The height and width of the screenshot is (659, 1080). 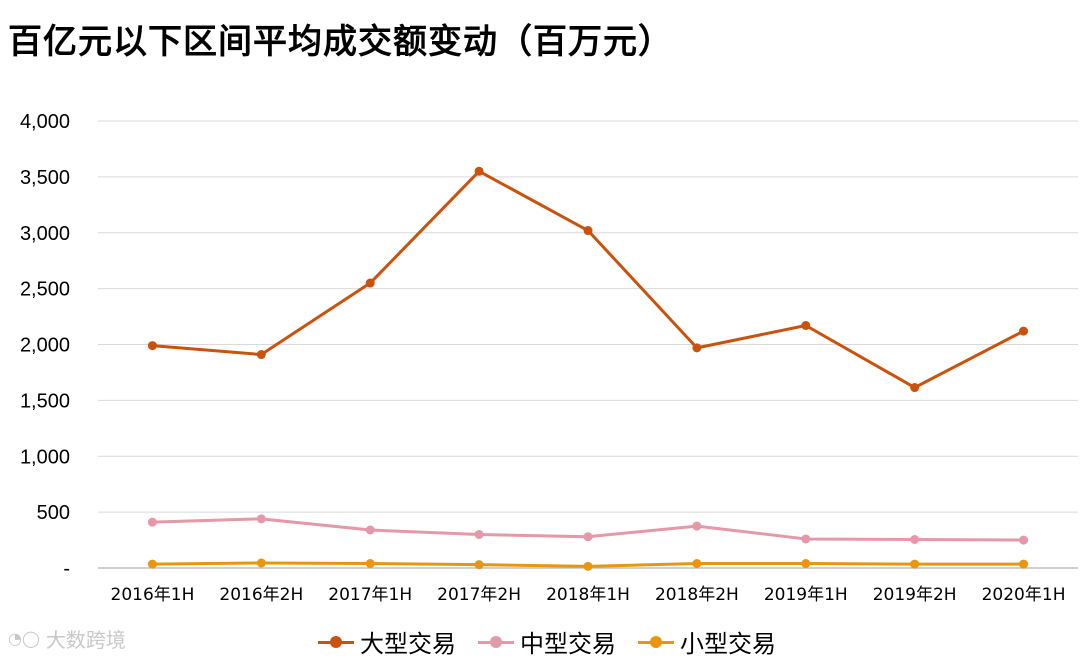 What do you see at coordinates (370, 595) in the screenshot?
I see `x-tick-label: 2017年1H` at bounding box center [370, 595].